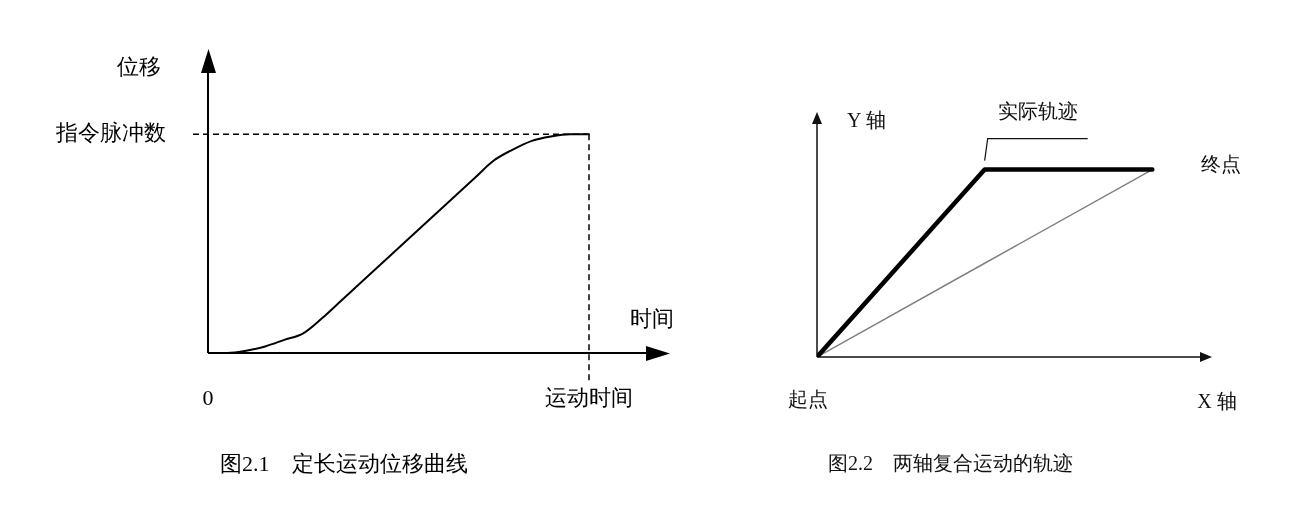  What do you see at coordinates (589, 397) in the screenshot?
I see `x-tick-label: 运动时间` at bounding box center [589, 397].